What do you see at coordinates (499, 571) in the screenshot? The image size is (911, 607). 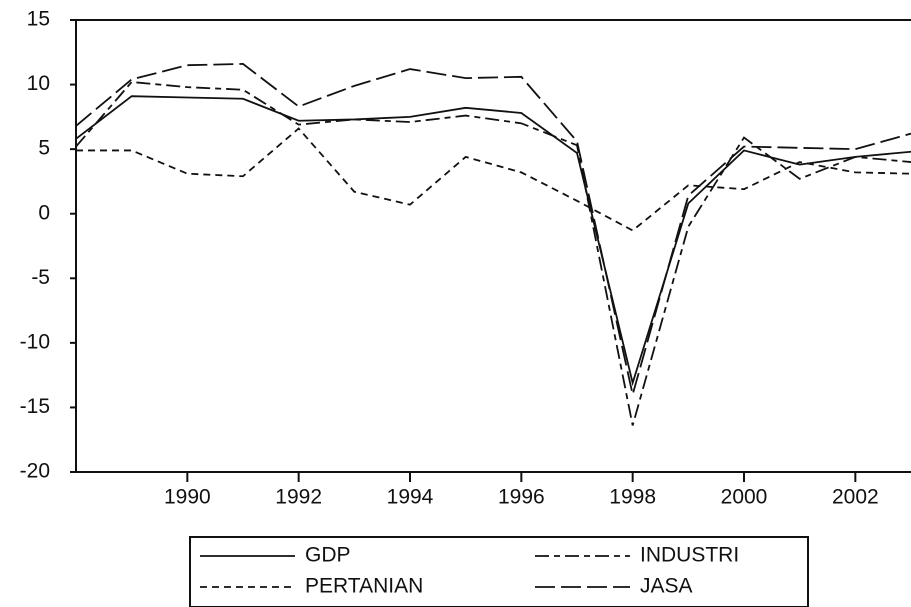 I see `legend-box` at bounding box center [499, 571].